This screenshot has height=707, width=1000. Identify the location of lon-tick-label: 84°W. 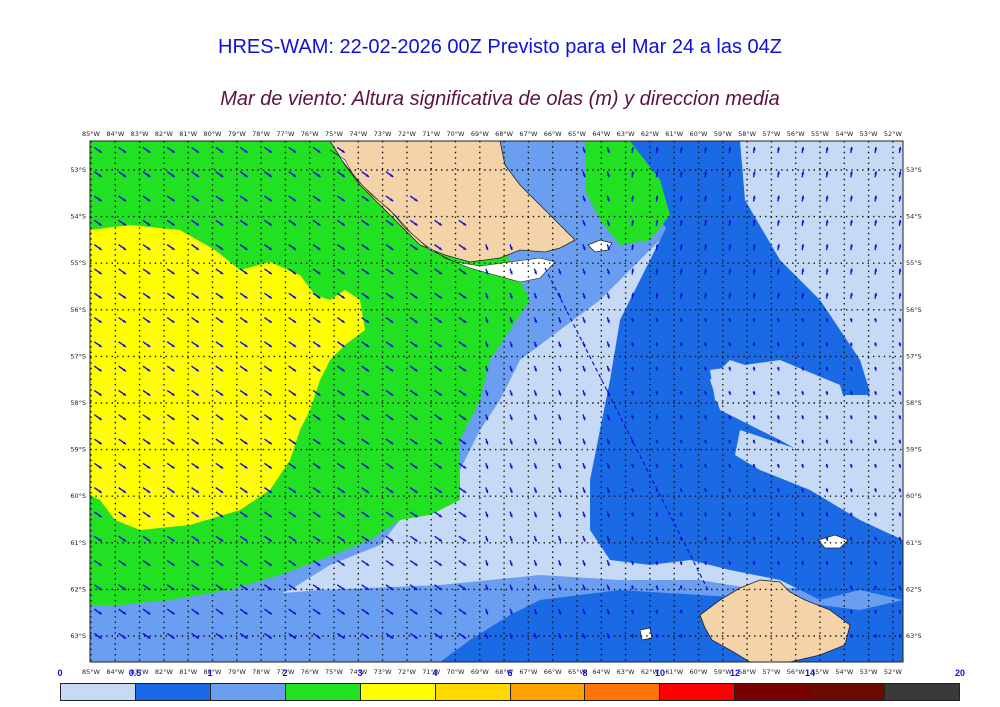
(115, 672).